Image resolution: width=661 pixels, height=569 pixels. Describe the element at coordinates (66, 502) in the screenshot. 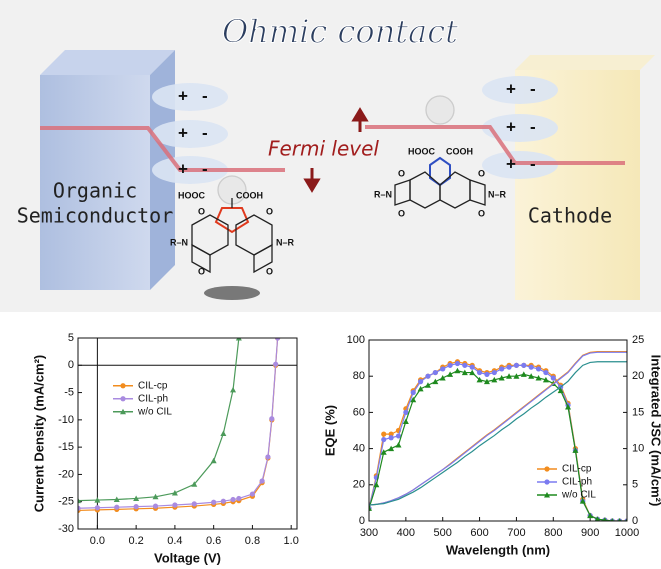

I see `y-tick-label: -25` at that location.